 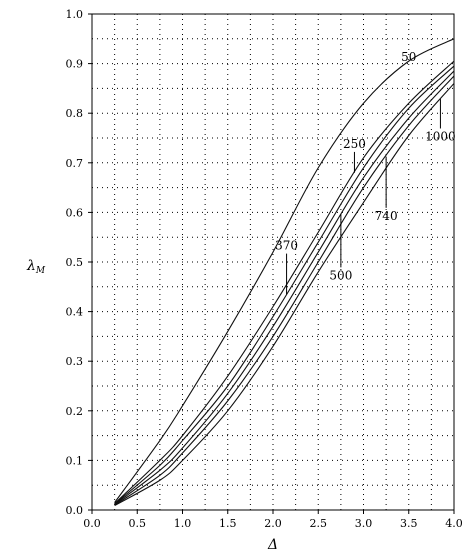 I want to click on x-tick-label: 0.0, so click(x=92, y=523).